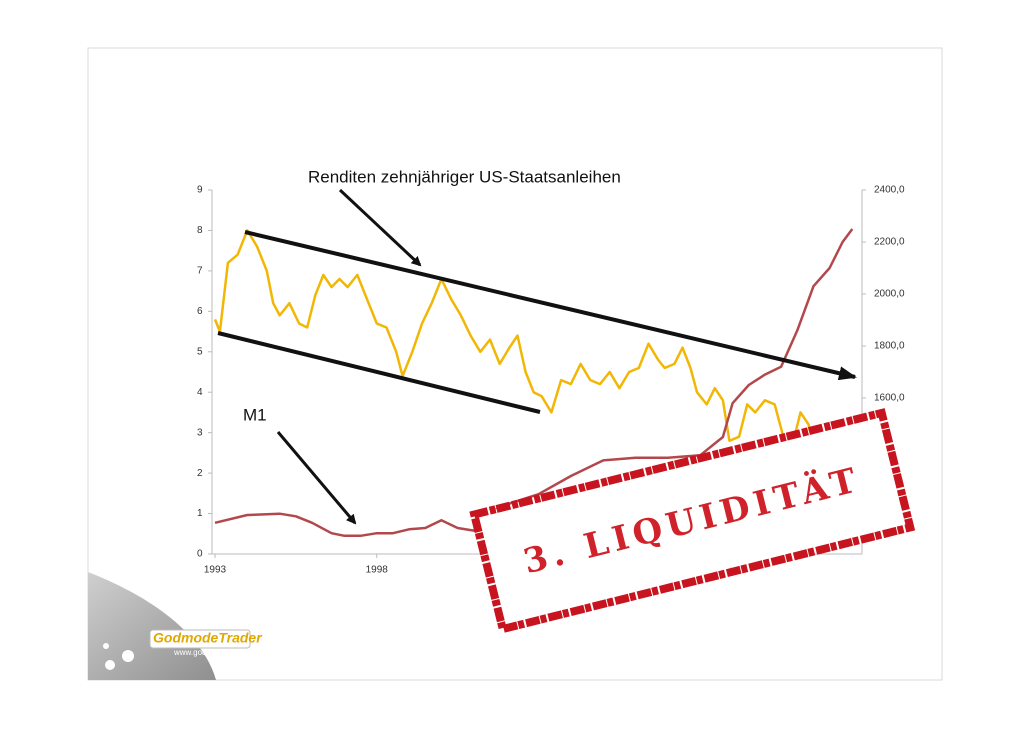 The image size is (1030, 733). What do you see at coordinates (200, 432) in the screenshot?
I see `y-tick-label: 3` at bounding box center [200, 432].